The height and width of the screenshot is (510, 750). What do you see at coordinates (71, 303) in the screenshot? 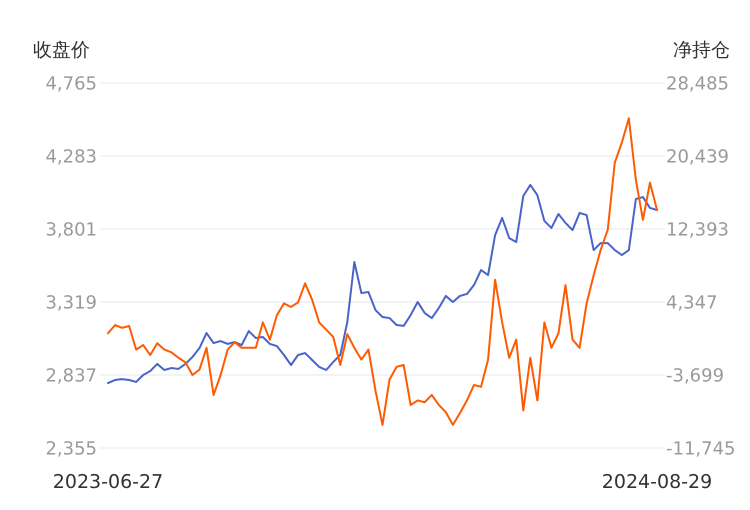
I see `y-tick-label: 3,319` at bounding box center [71, 303].